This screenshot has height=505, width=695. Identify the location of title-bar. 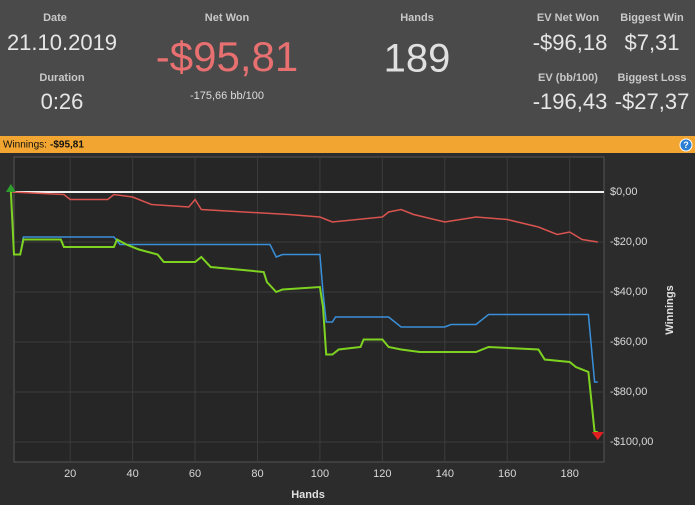
(347, 144).